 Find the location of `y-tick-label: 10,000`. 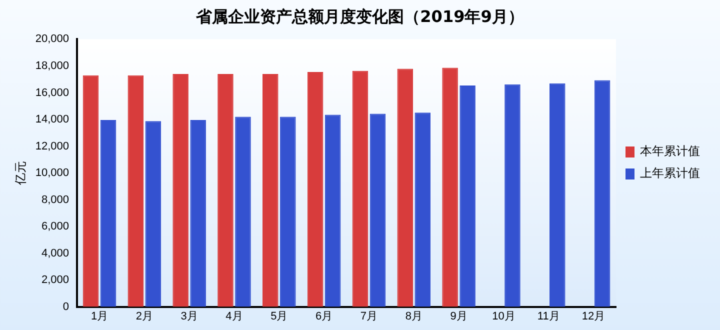

y-tick-label: 10,000 is located at coordinates (52, 173).